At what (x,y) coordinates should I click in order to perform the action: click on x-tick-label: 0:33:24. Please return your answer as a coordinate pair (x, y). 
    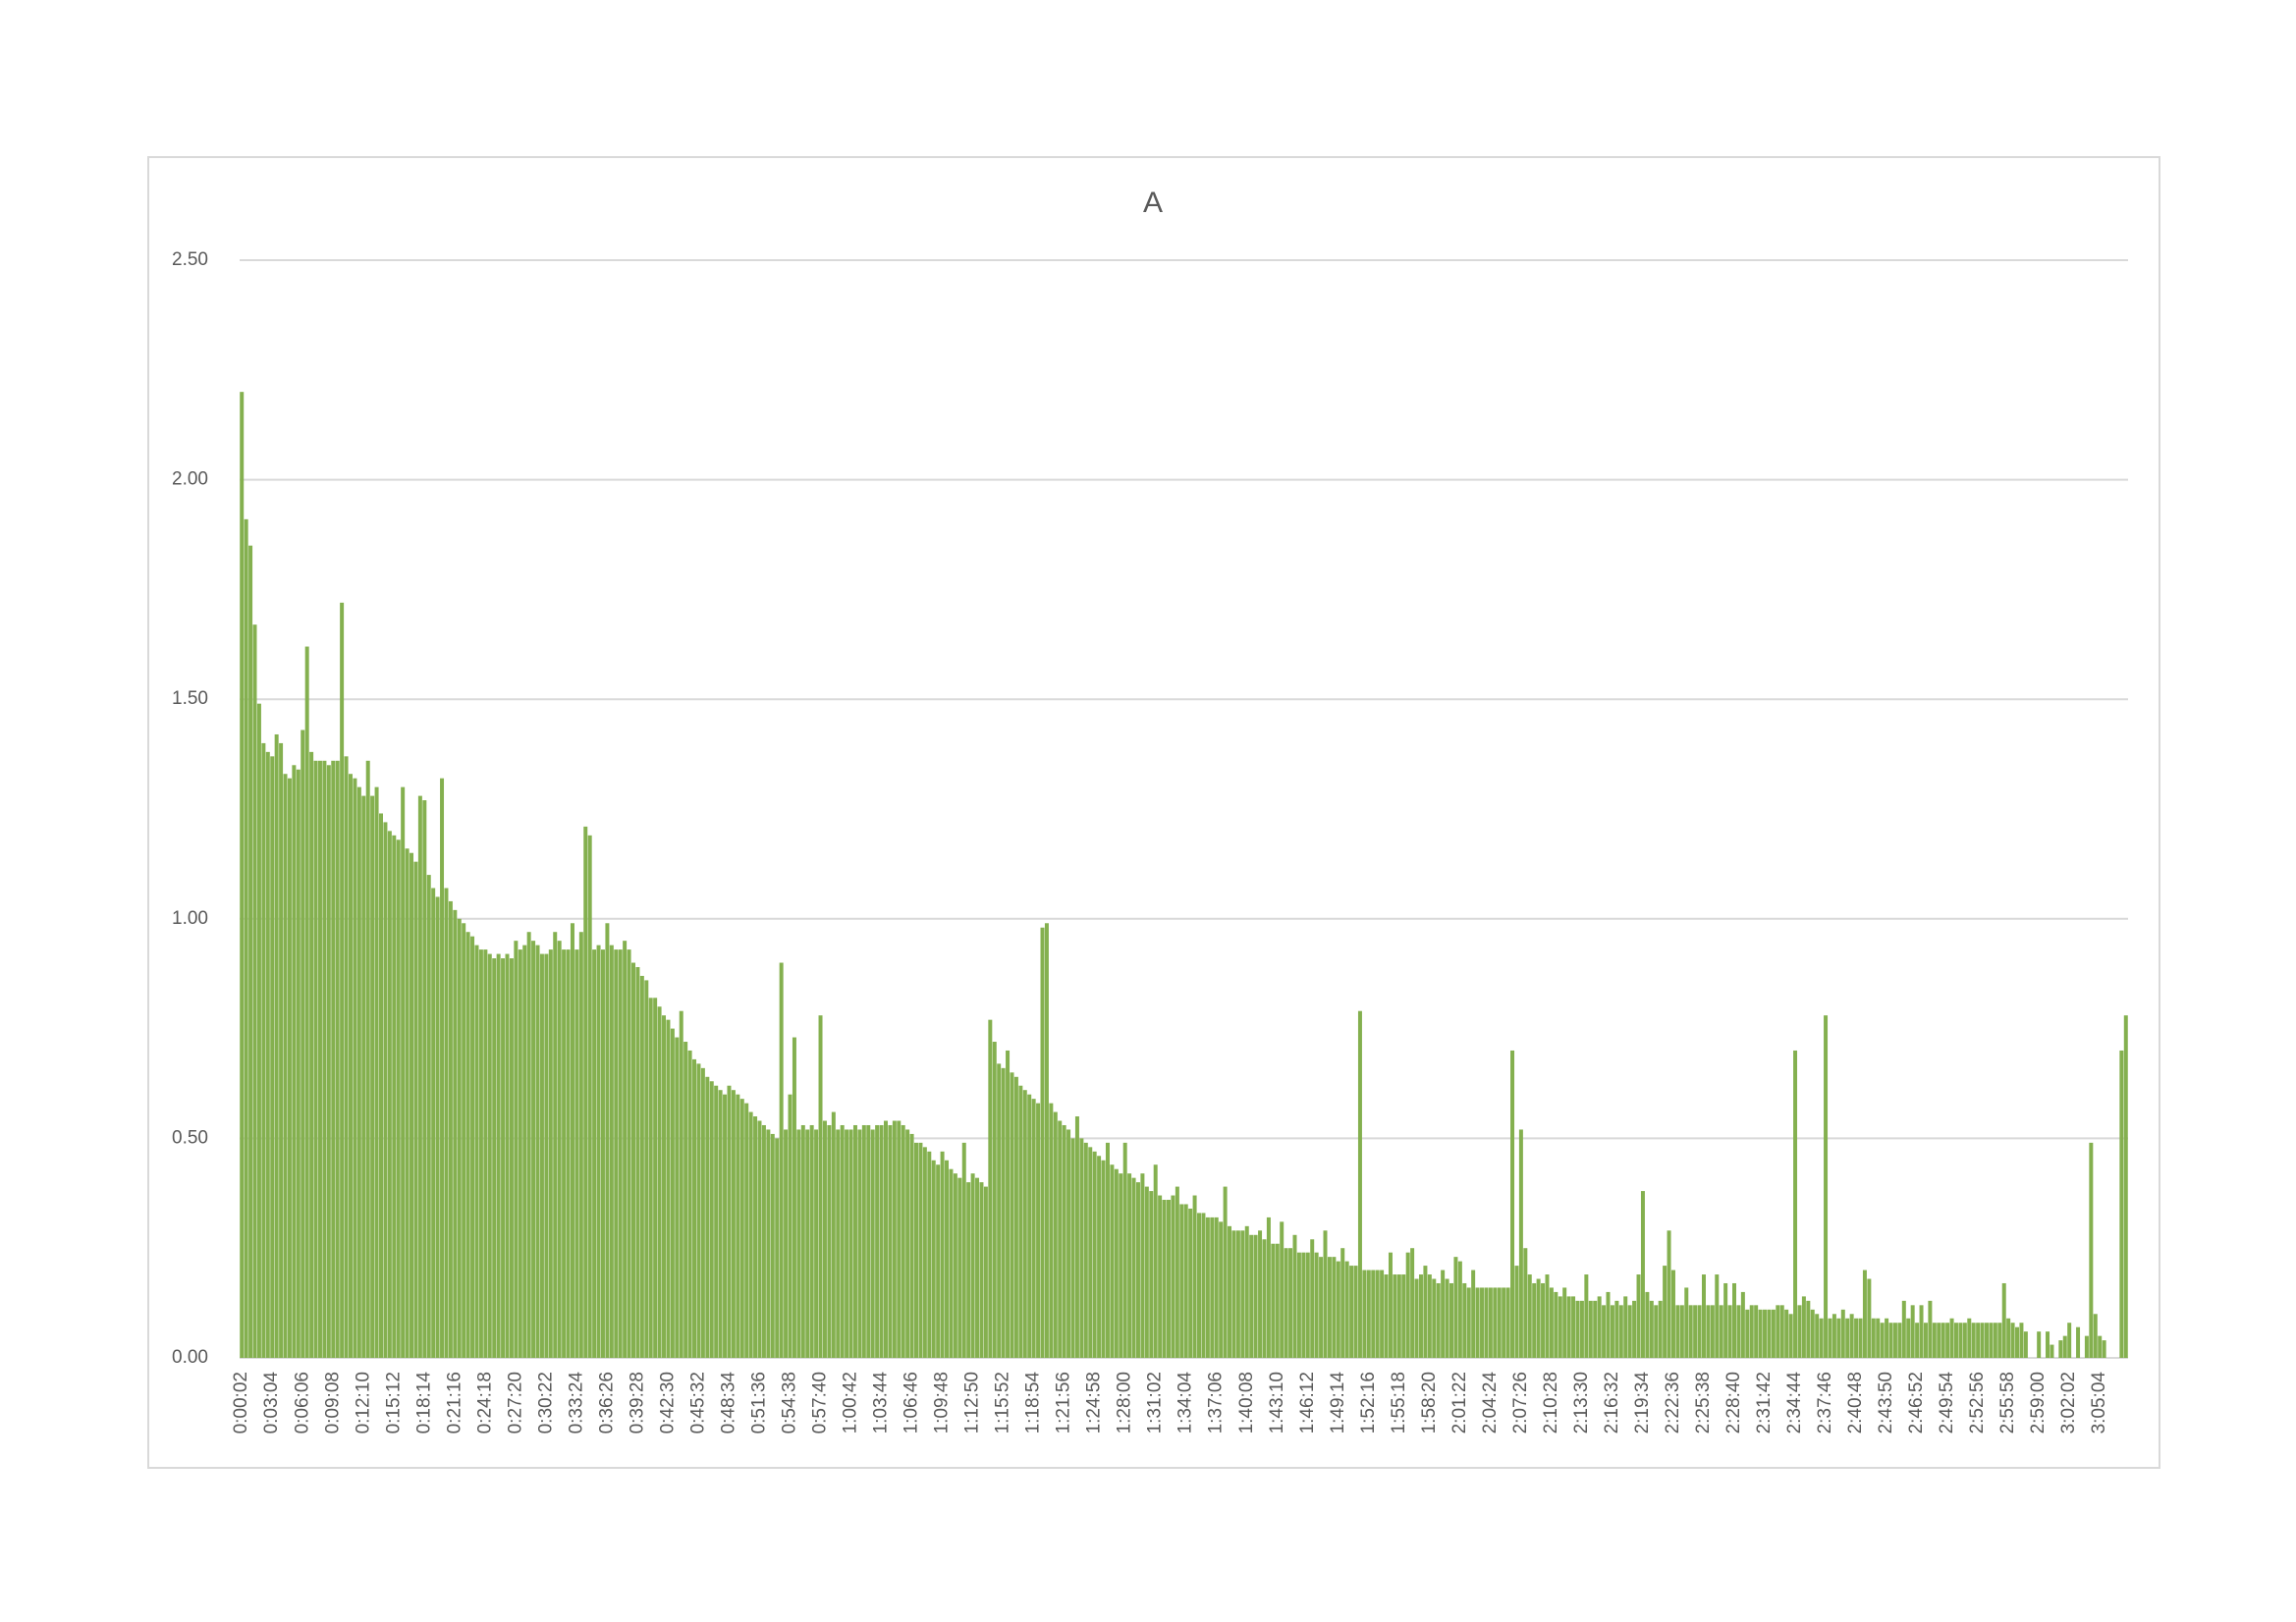
    Looking at the image, I should click on (576, 1403).